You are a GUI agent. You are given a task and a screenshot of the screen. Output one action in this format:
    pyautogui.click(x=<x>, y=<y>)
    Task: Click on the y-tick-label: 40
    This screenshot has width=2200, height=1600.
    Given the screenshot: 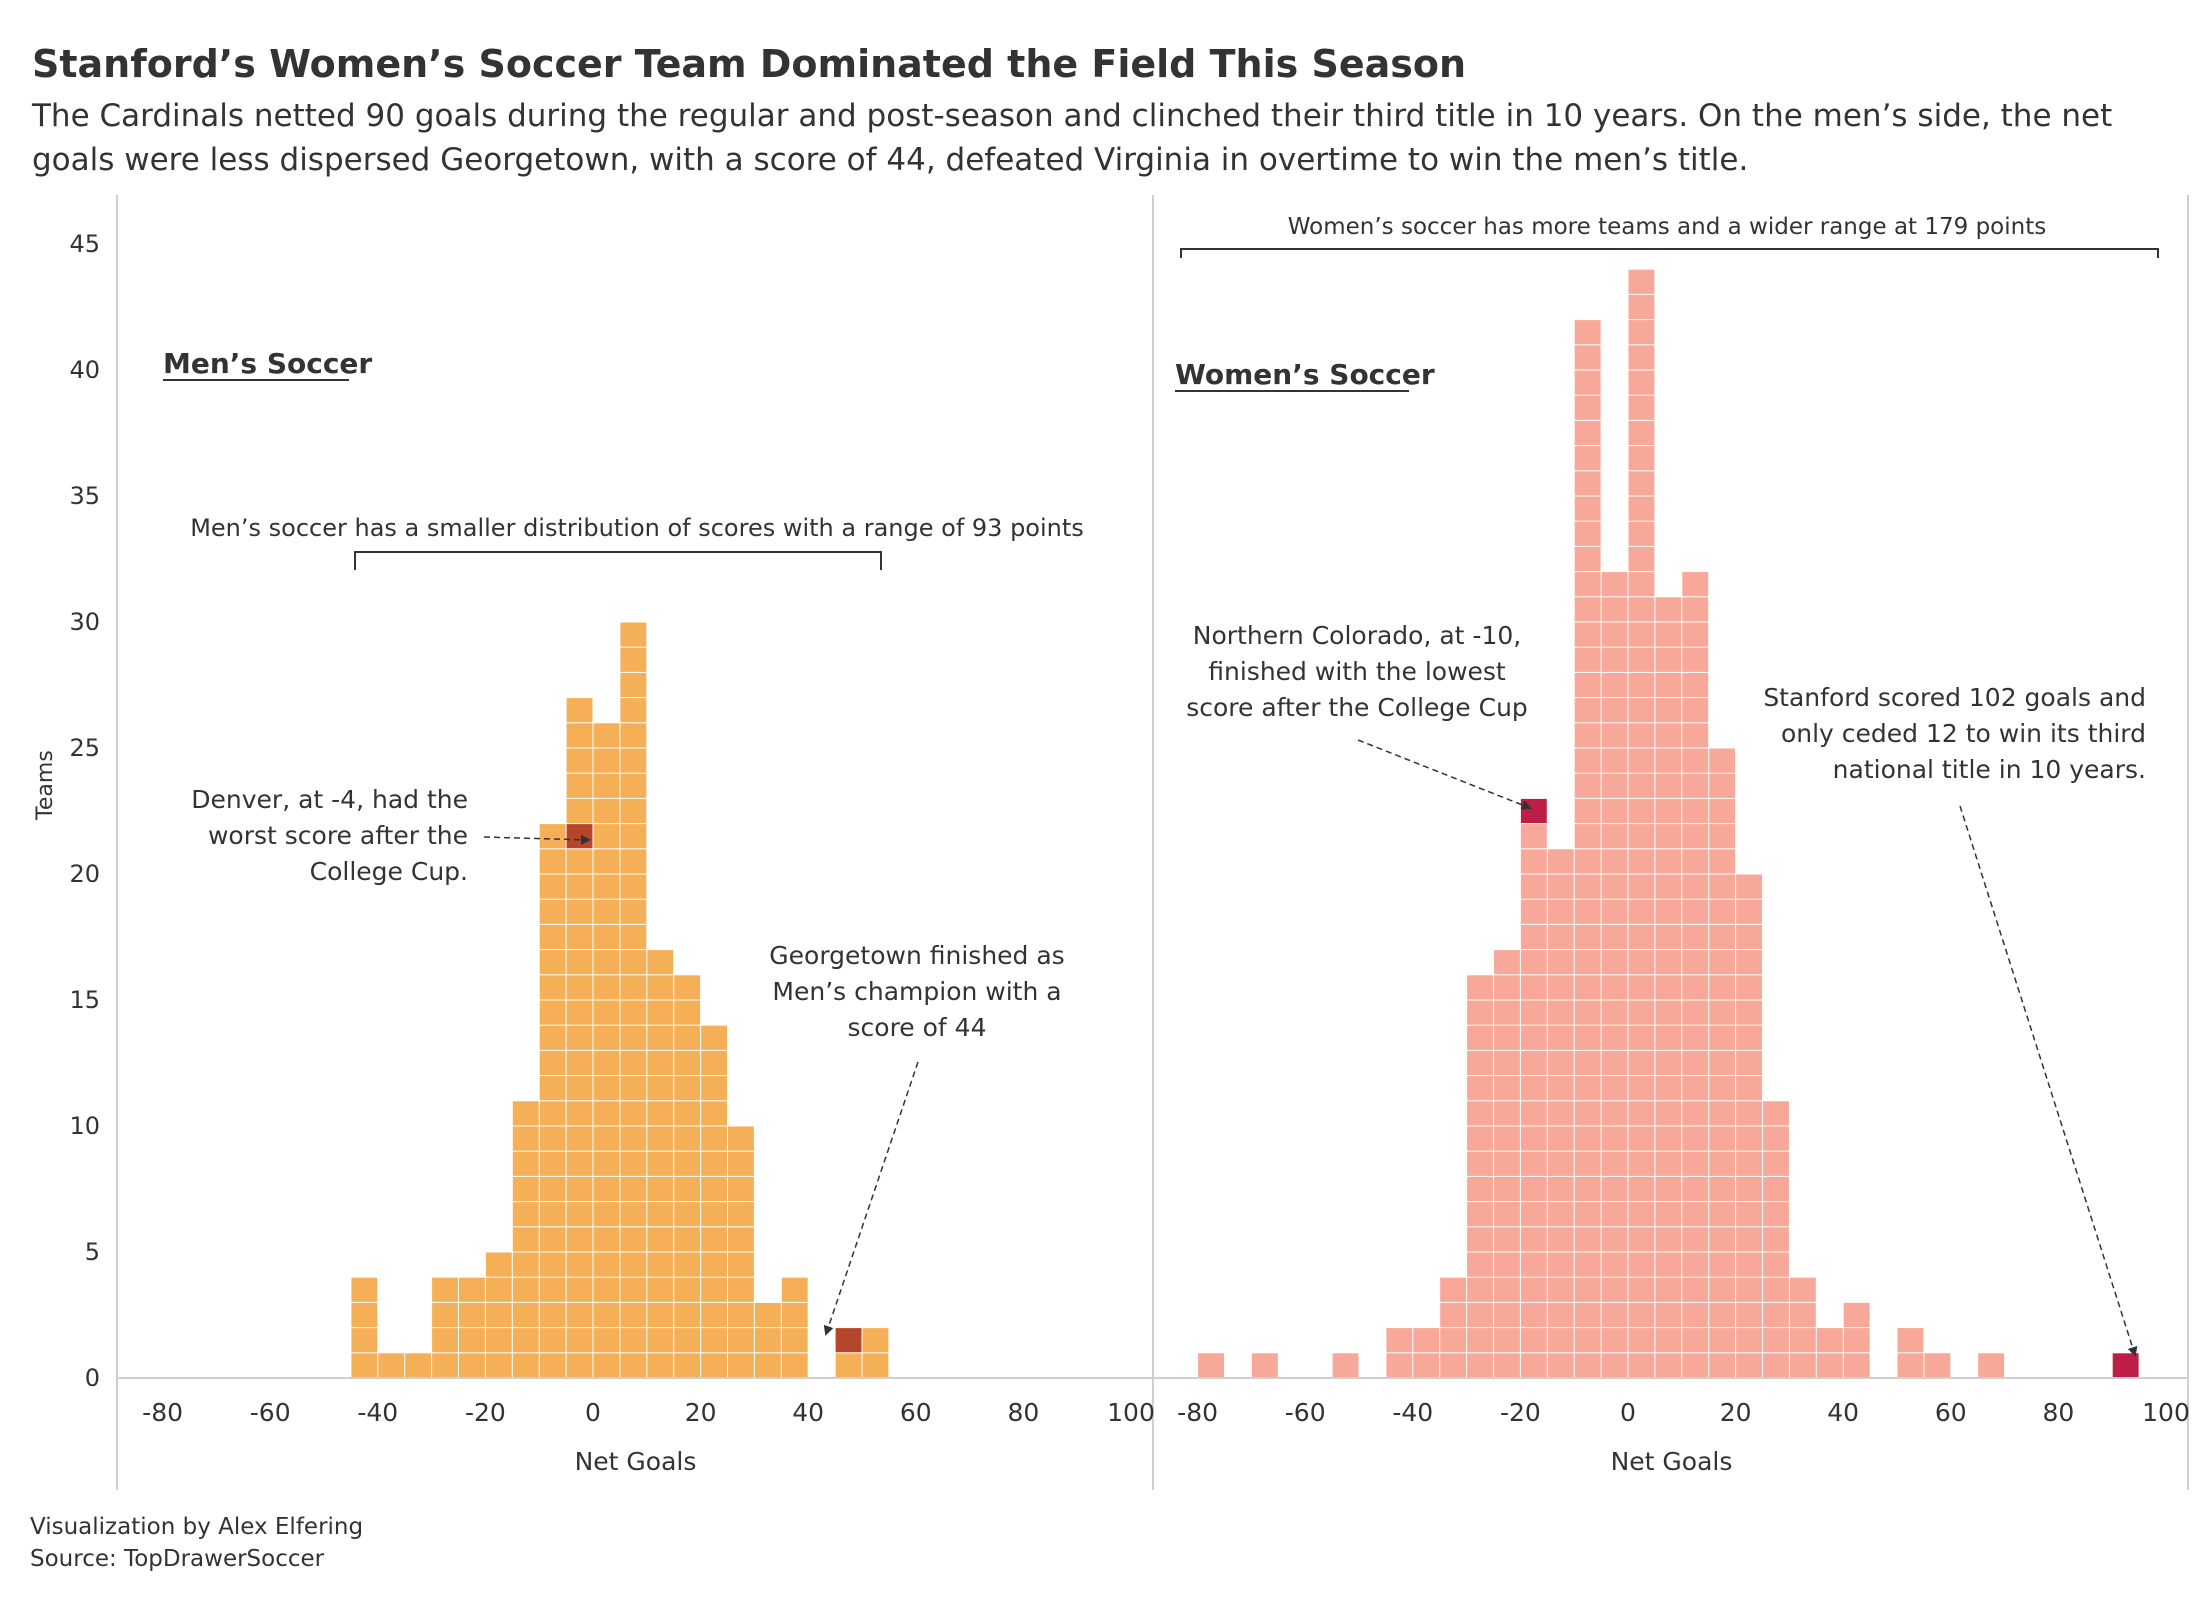 What is the action you would take?
    pyautogui.click(x=84, y=370)
    